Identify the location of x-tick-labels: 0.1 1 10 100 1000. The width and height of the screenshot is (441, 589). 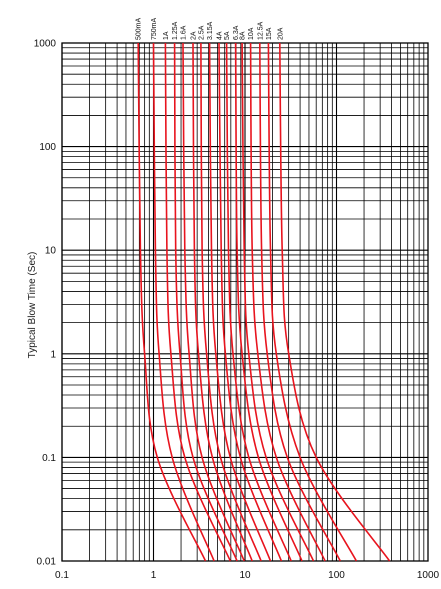
(247, 575).